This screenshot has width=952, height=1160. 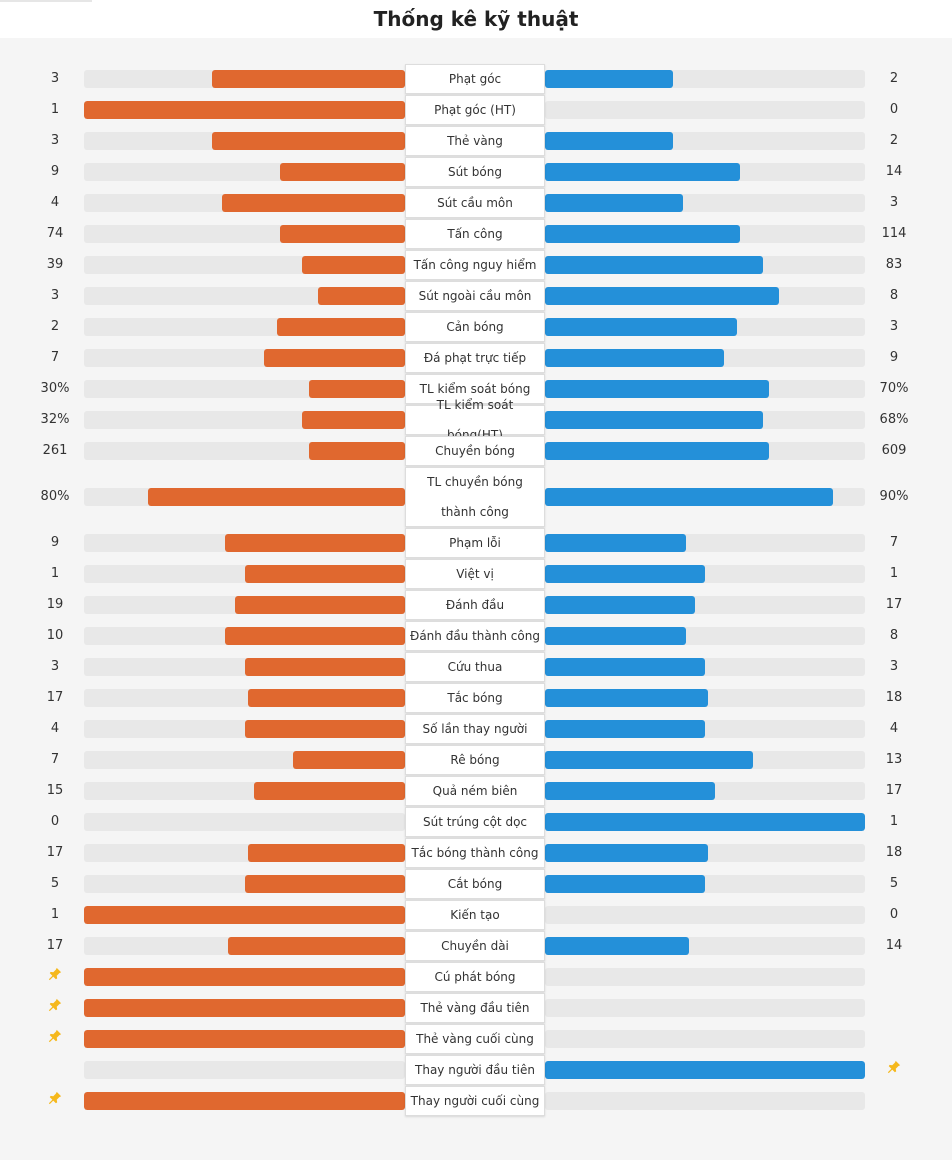 I want to click on away-value: 3, so click(x=894, y=202).